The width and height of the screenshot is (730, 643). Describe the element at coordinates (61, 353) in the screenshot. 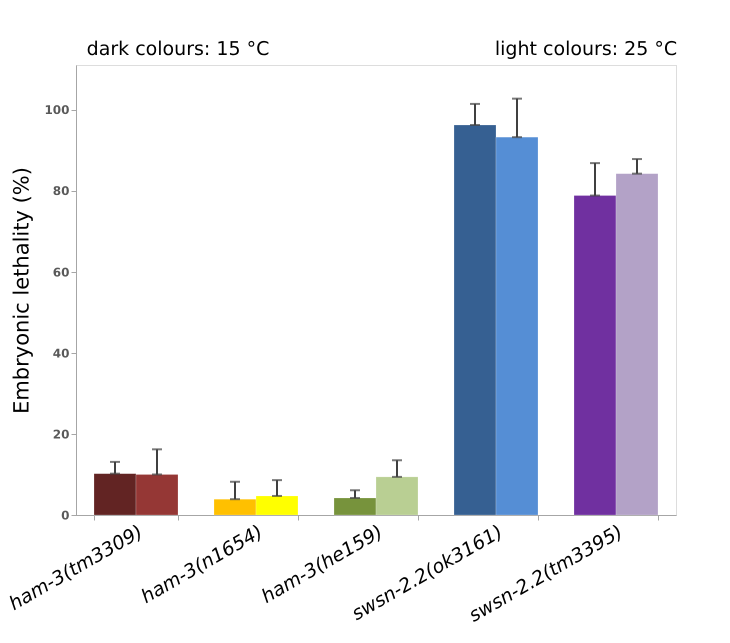

I see `y-tick-label: 40` at that location.